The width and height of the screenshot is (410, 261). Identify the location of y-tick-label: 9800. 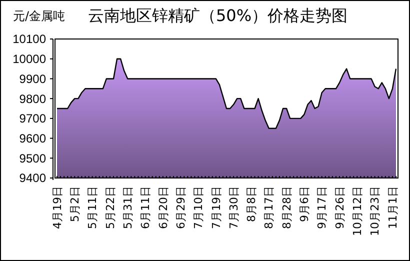
(32, 99).